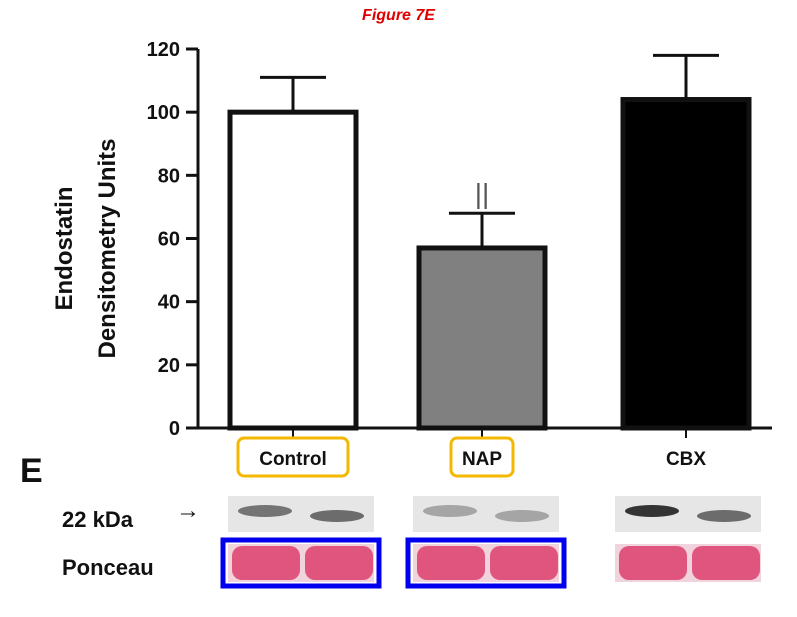 The height and width of the screenshot is (617, 797). What do you see at coordinates (64, 249) in the screenshot?
I see `y-axis-label-line: Endostatin` at bounding box center [64, 249].